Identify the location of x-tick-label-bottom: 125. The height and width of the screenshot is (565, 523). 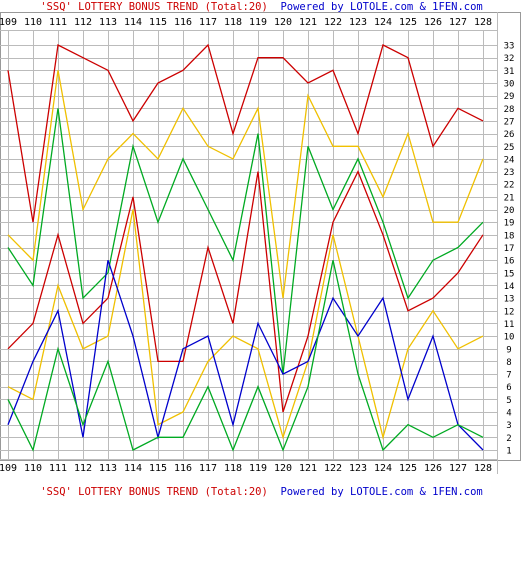
(408, 468).